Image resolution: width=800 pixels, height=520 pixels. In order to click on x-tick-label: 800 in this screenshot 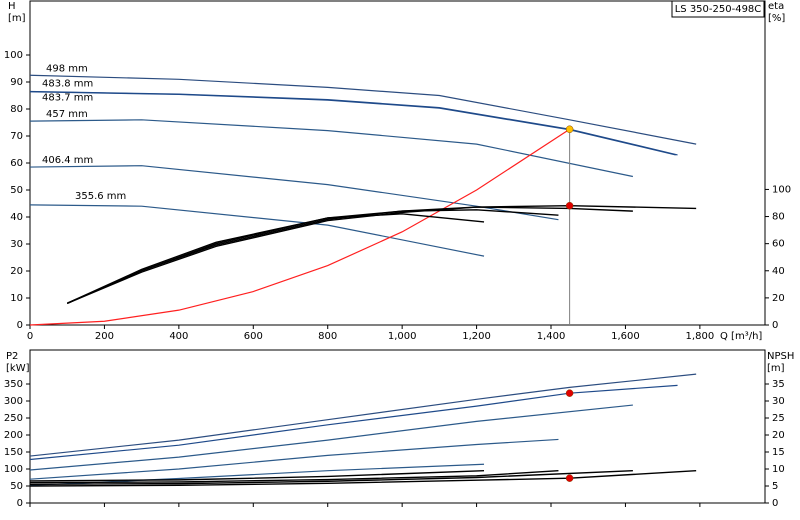, I will do `click(327, 336)`.